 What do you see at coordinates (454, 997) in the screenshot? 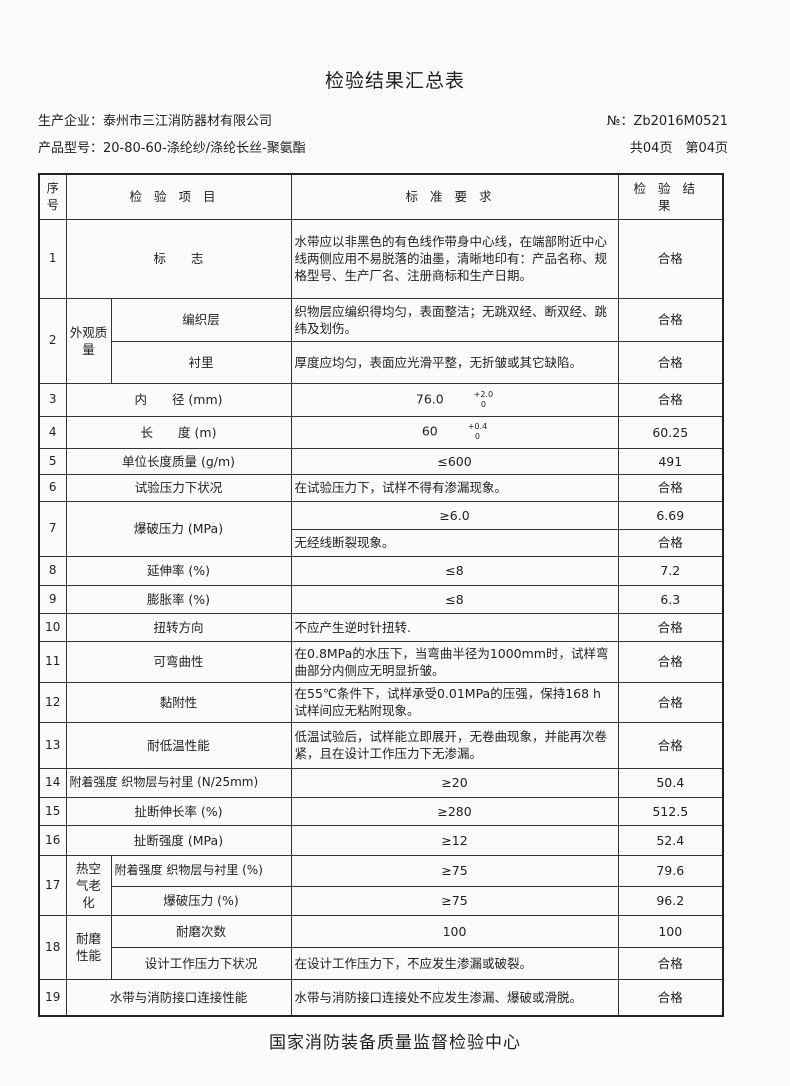
I see `row-standard: 水带与消防接口连接处不应发生渗漏、爆破或滑脱。` at bounding box center [454, 997].